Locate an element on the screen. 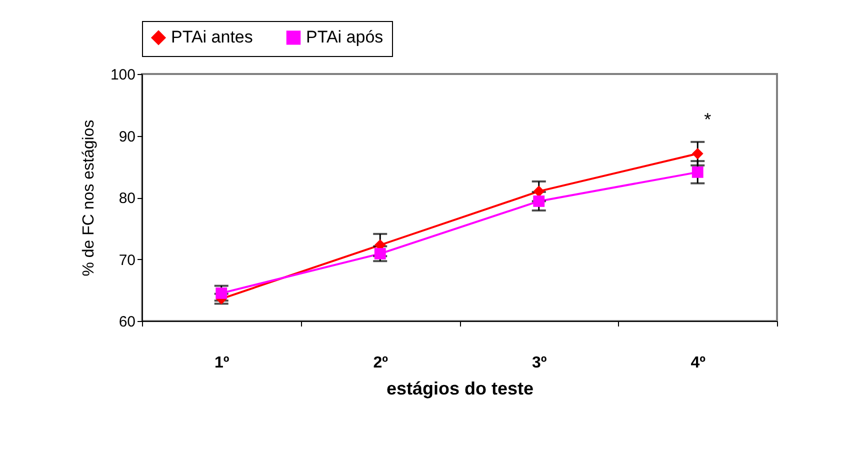 This screenshot has width=841, height=464. y-tick-label: 80 is located at coordinates (127, 198).